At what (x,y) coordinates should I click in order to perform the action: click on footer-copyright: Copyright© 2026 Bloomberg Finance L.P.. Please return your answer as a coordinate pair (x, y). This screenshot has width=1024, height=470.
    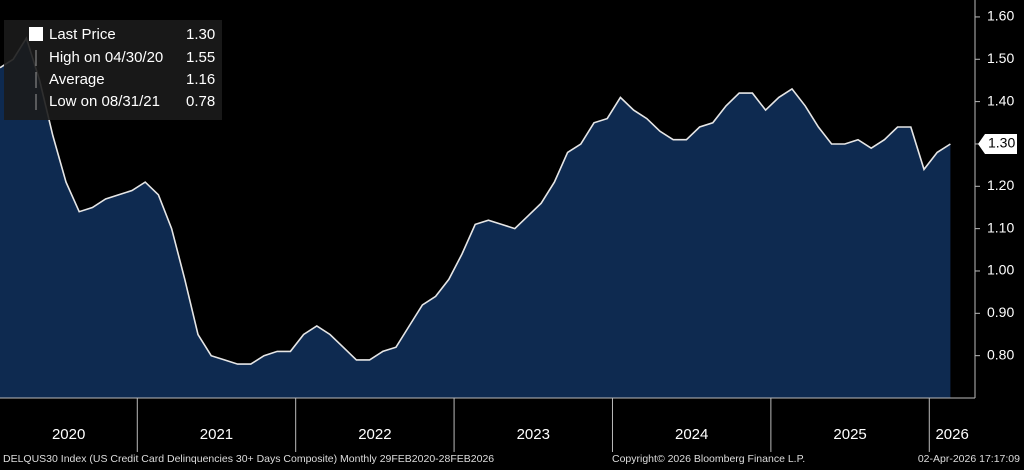
    Looking at the image, I should click on (708, 459).